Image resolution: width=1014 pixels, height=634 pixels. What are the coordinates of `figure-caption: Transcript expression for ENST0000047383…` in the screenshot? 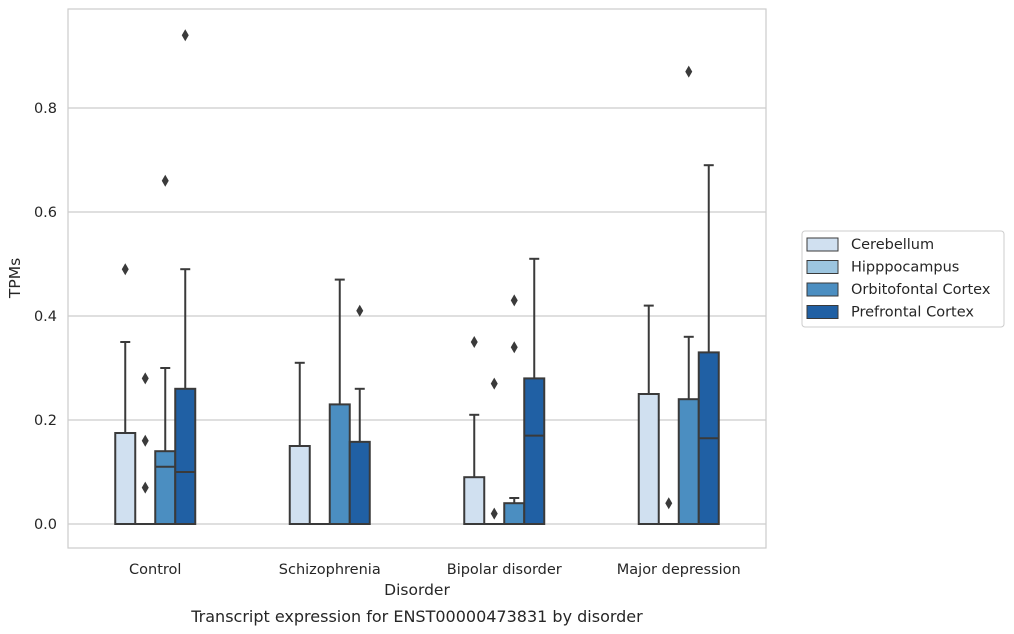 It's located at (416, 616).